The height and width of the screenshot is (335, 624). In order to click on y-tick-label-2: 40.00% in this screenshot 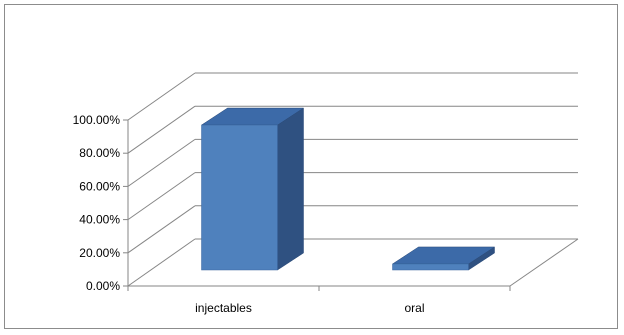, I will do `click(99, 220)`.